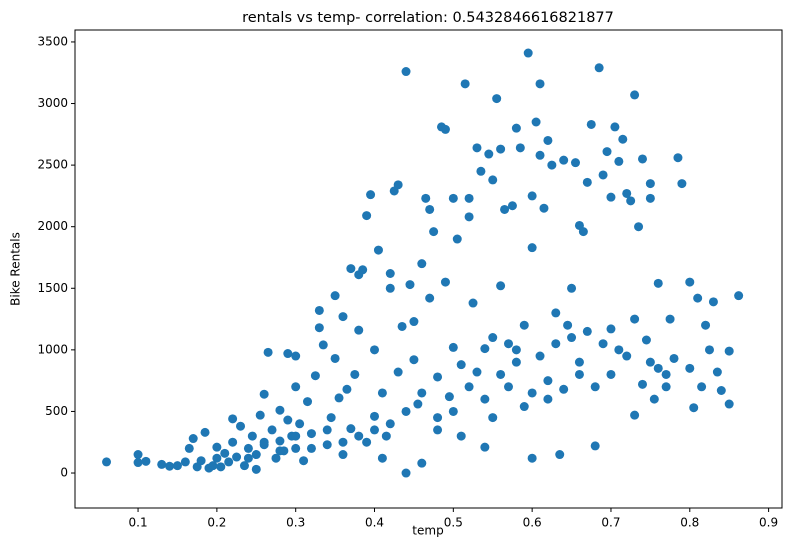 Image resolution: width=791 pixels, height=547 pixels. What do you see at coordinates (689, 523) in the screenshot?
I see `x-tick-label: 0.8` at bounding box center [689, 523].